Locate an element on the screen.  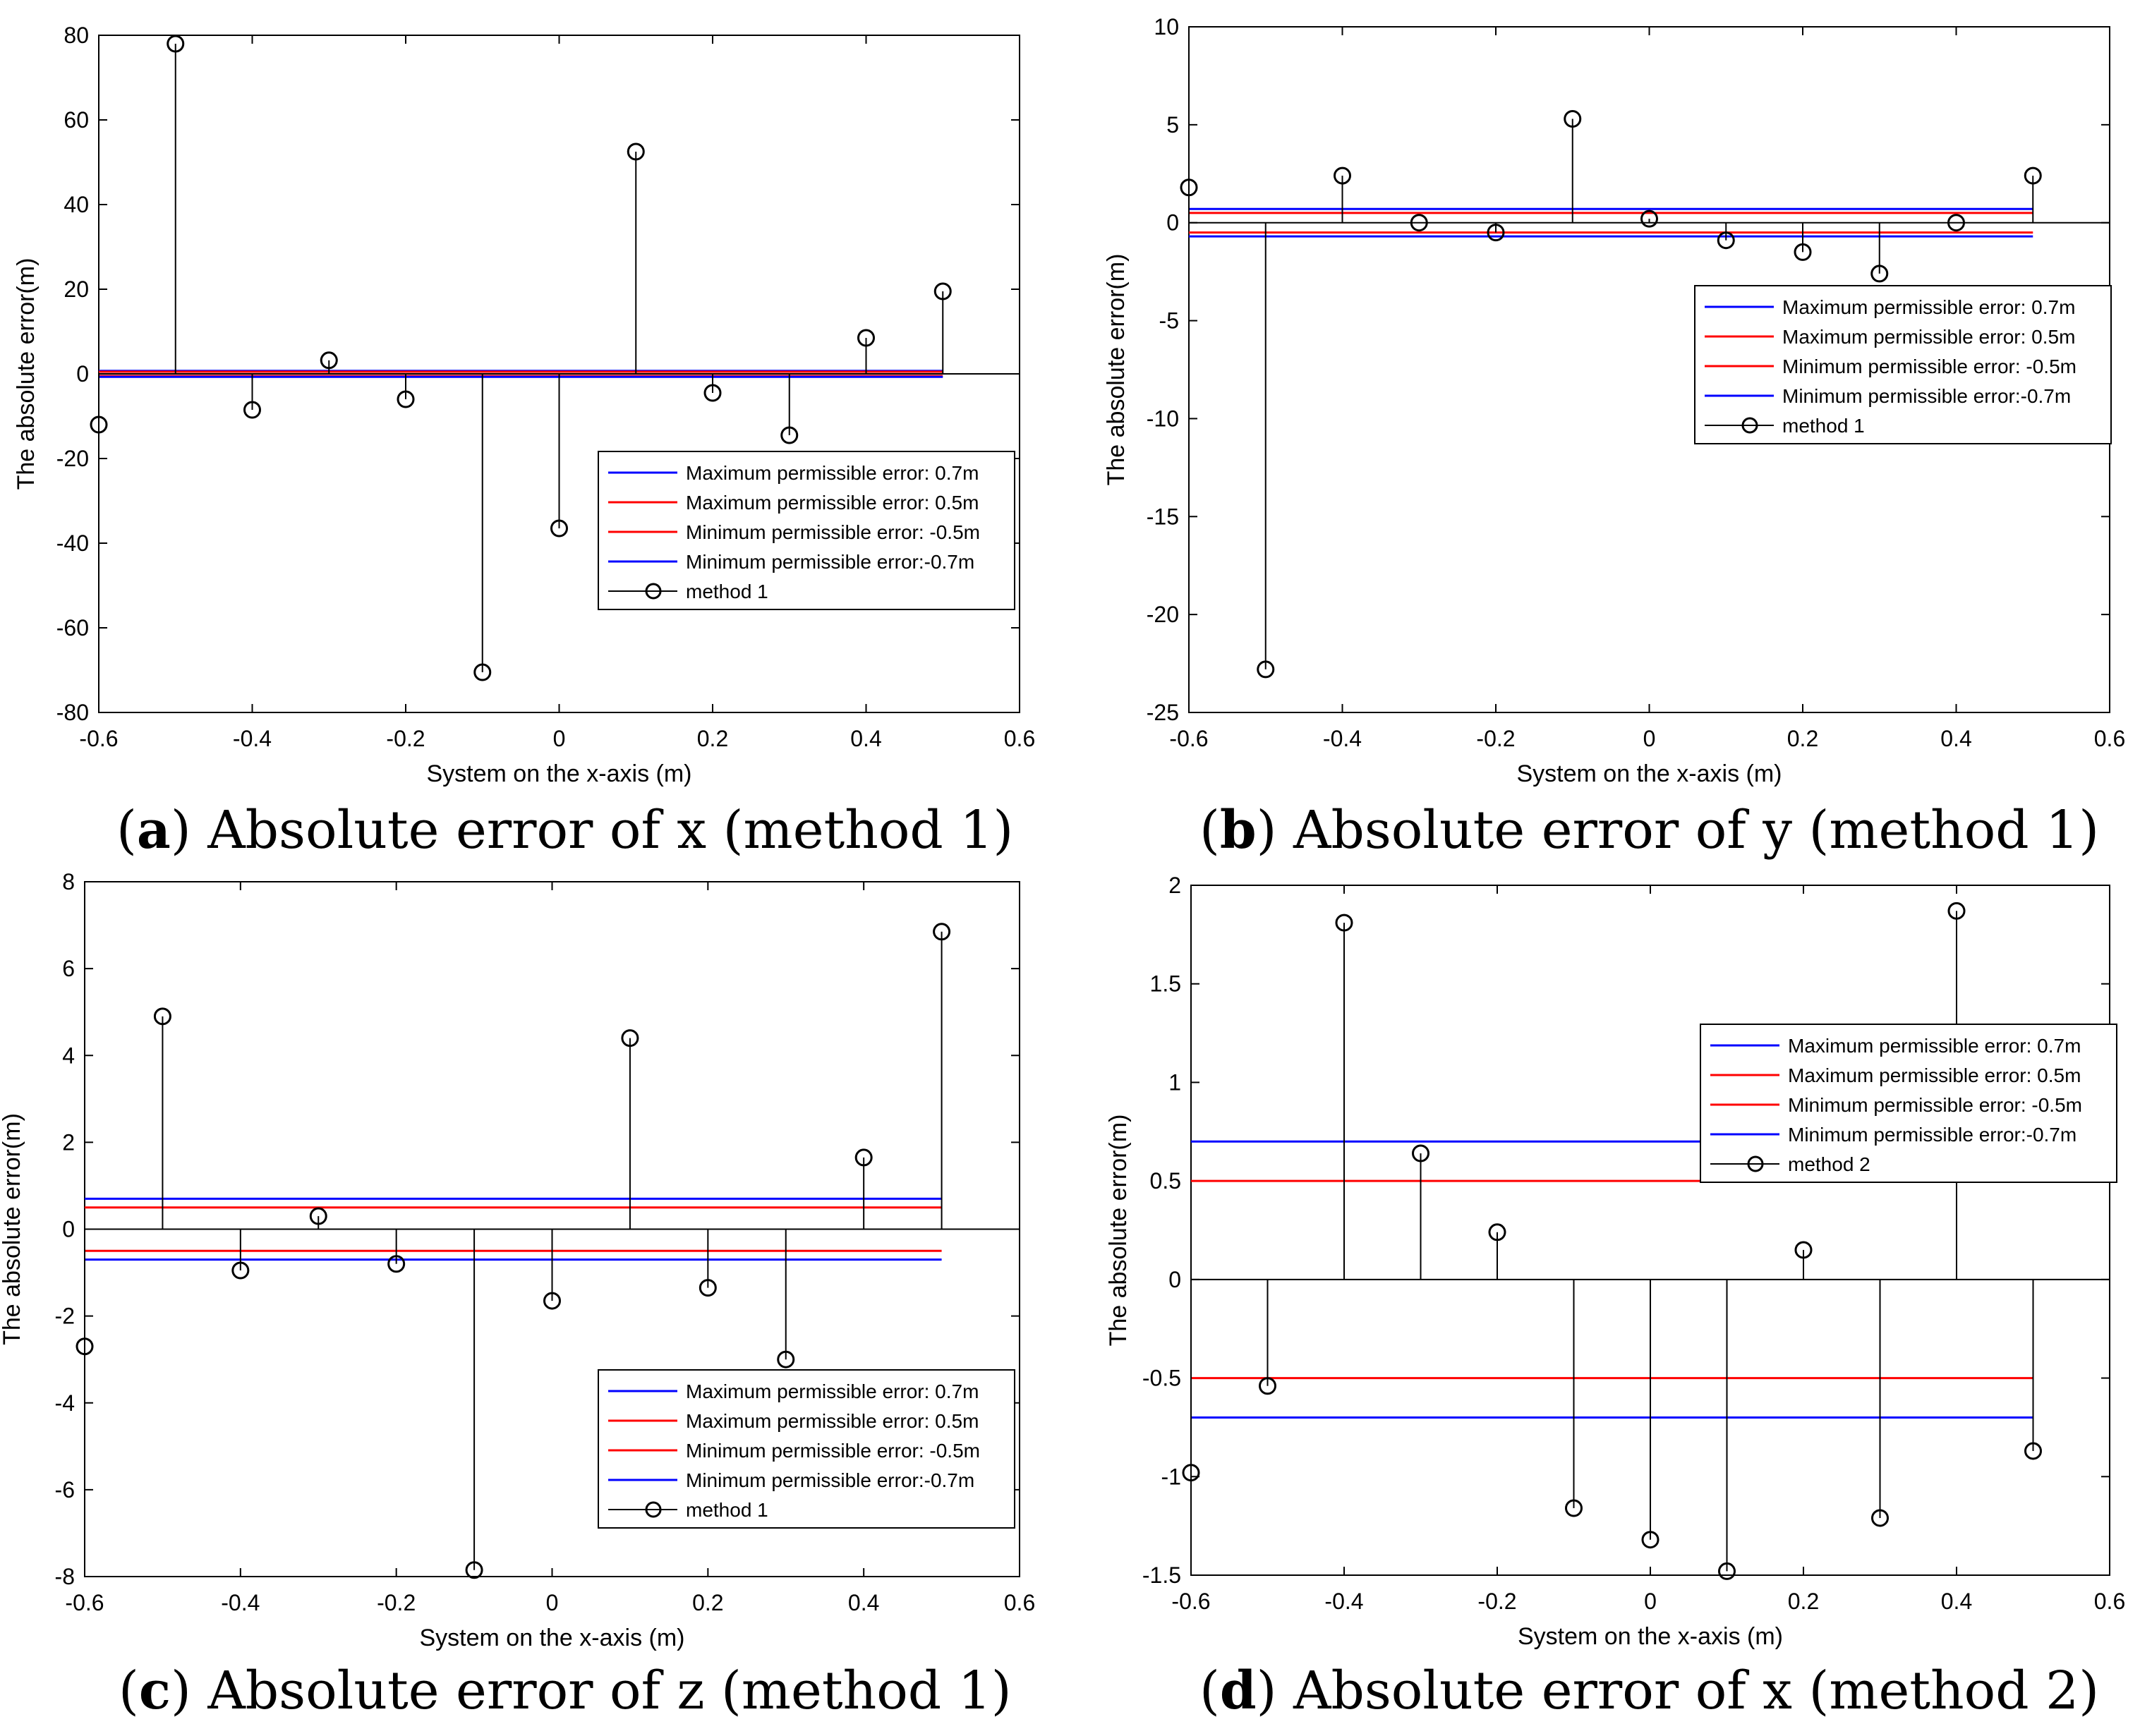
y-tick-label: -15 is located at coordinates (1163, 516).